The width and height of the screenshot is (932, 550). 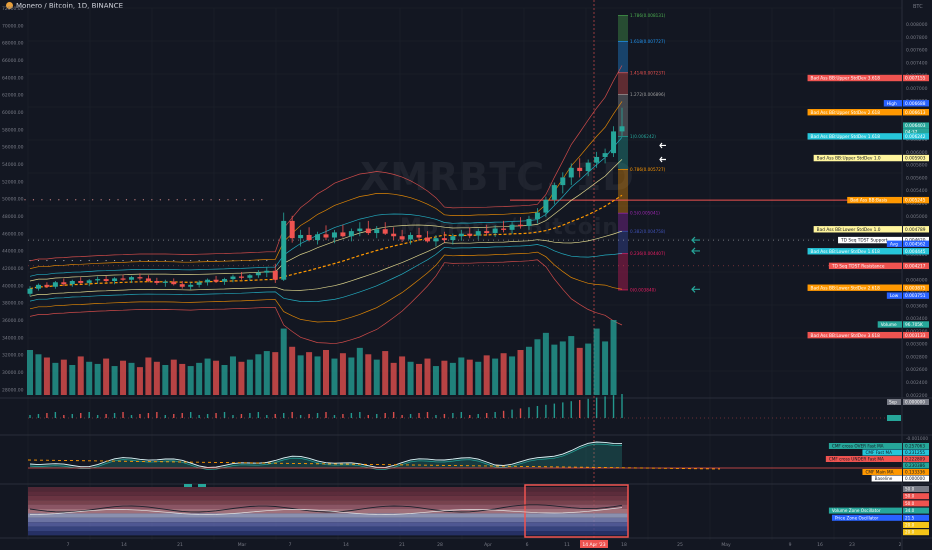 What do you see at coordinates (892, 104) in the screenshot?
I see `price-label-text: High` at bounding box center [892, 104].